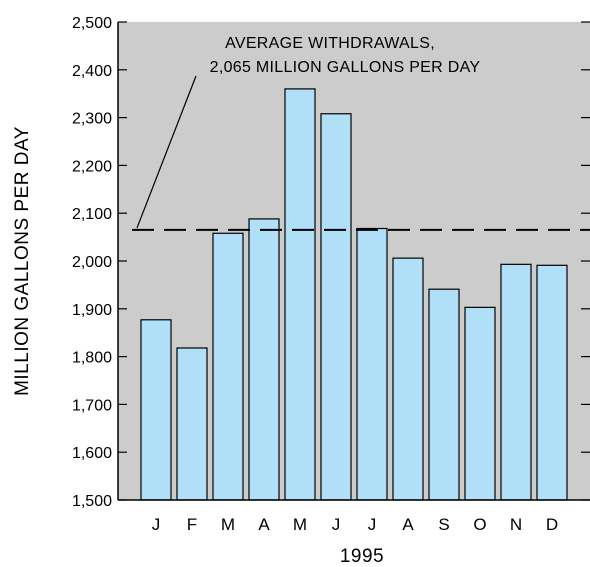  I want to click on y-tick-label: 1,600, so click(92, 453).